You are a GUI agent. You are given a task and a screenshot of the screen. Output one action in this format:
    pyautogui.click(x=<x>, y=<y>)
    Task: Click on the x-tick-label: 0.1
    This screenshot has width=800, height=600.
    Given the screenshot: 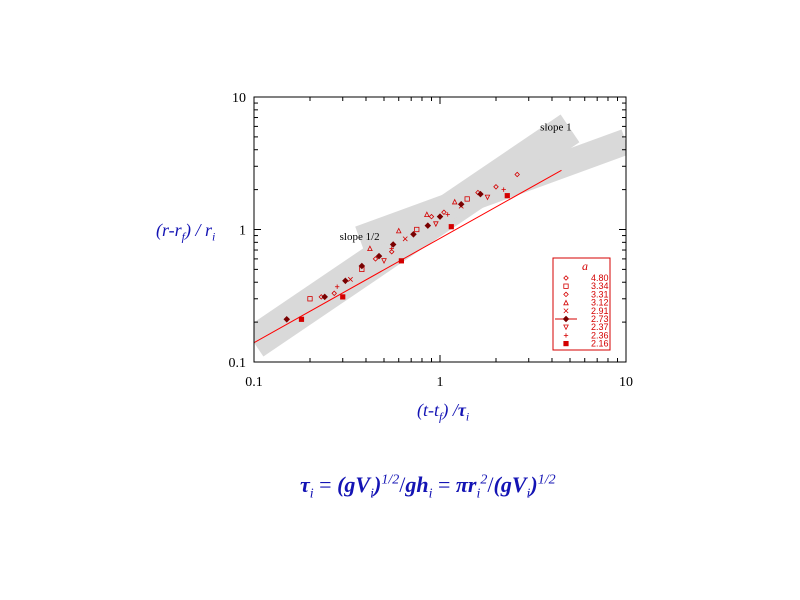 What is the action you would take?
    pyautogui.click(x=254, y=382)
    